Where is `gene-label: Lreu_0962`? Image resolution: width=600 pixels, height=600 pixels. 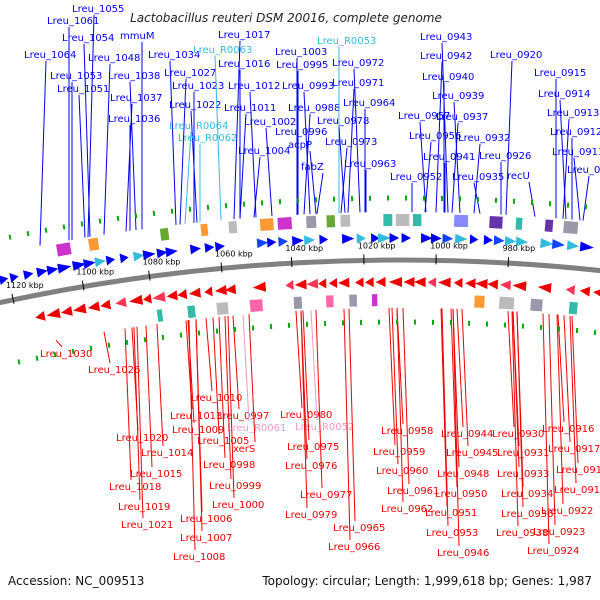
gene-label: Lreu_0962 is located at coordinates (407, 509).